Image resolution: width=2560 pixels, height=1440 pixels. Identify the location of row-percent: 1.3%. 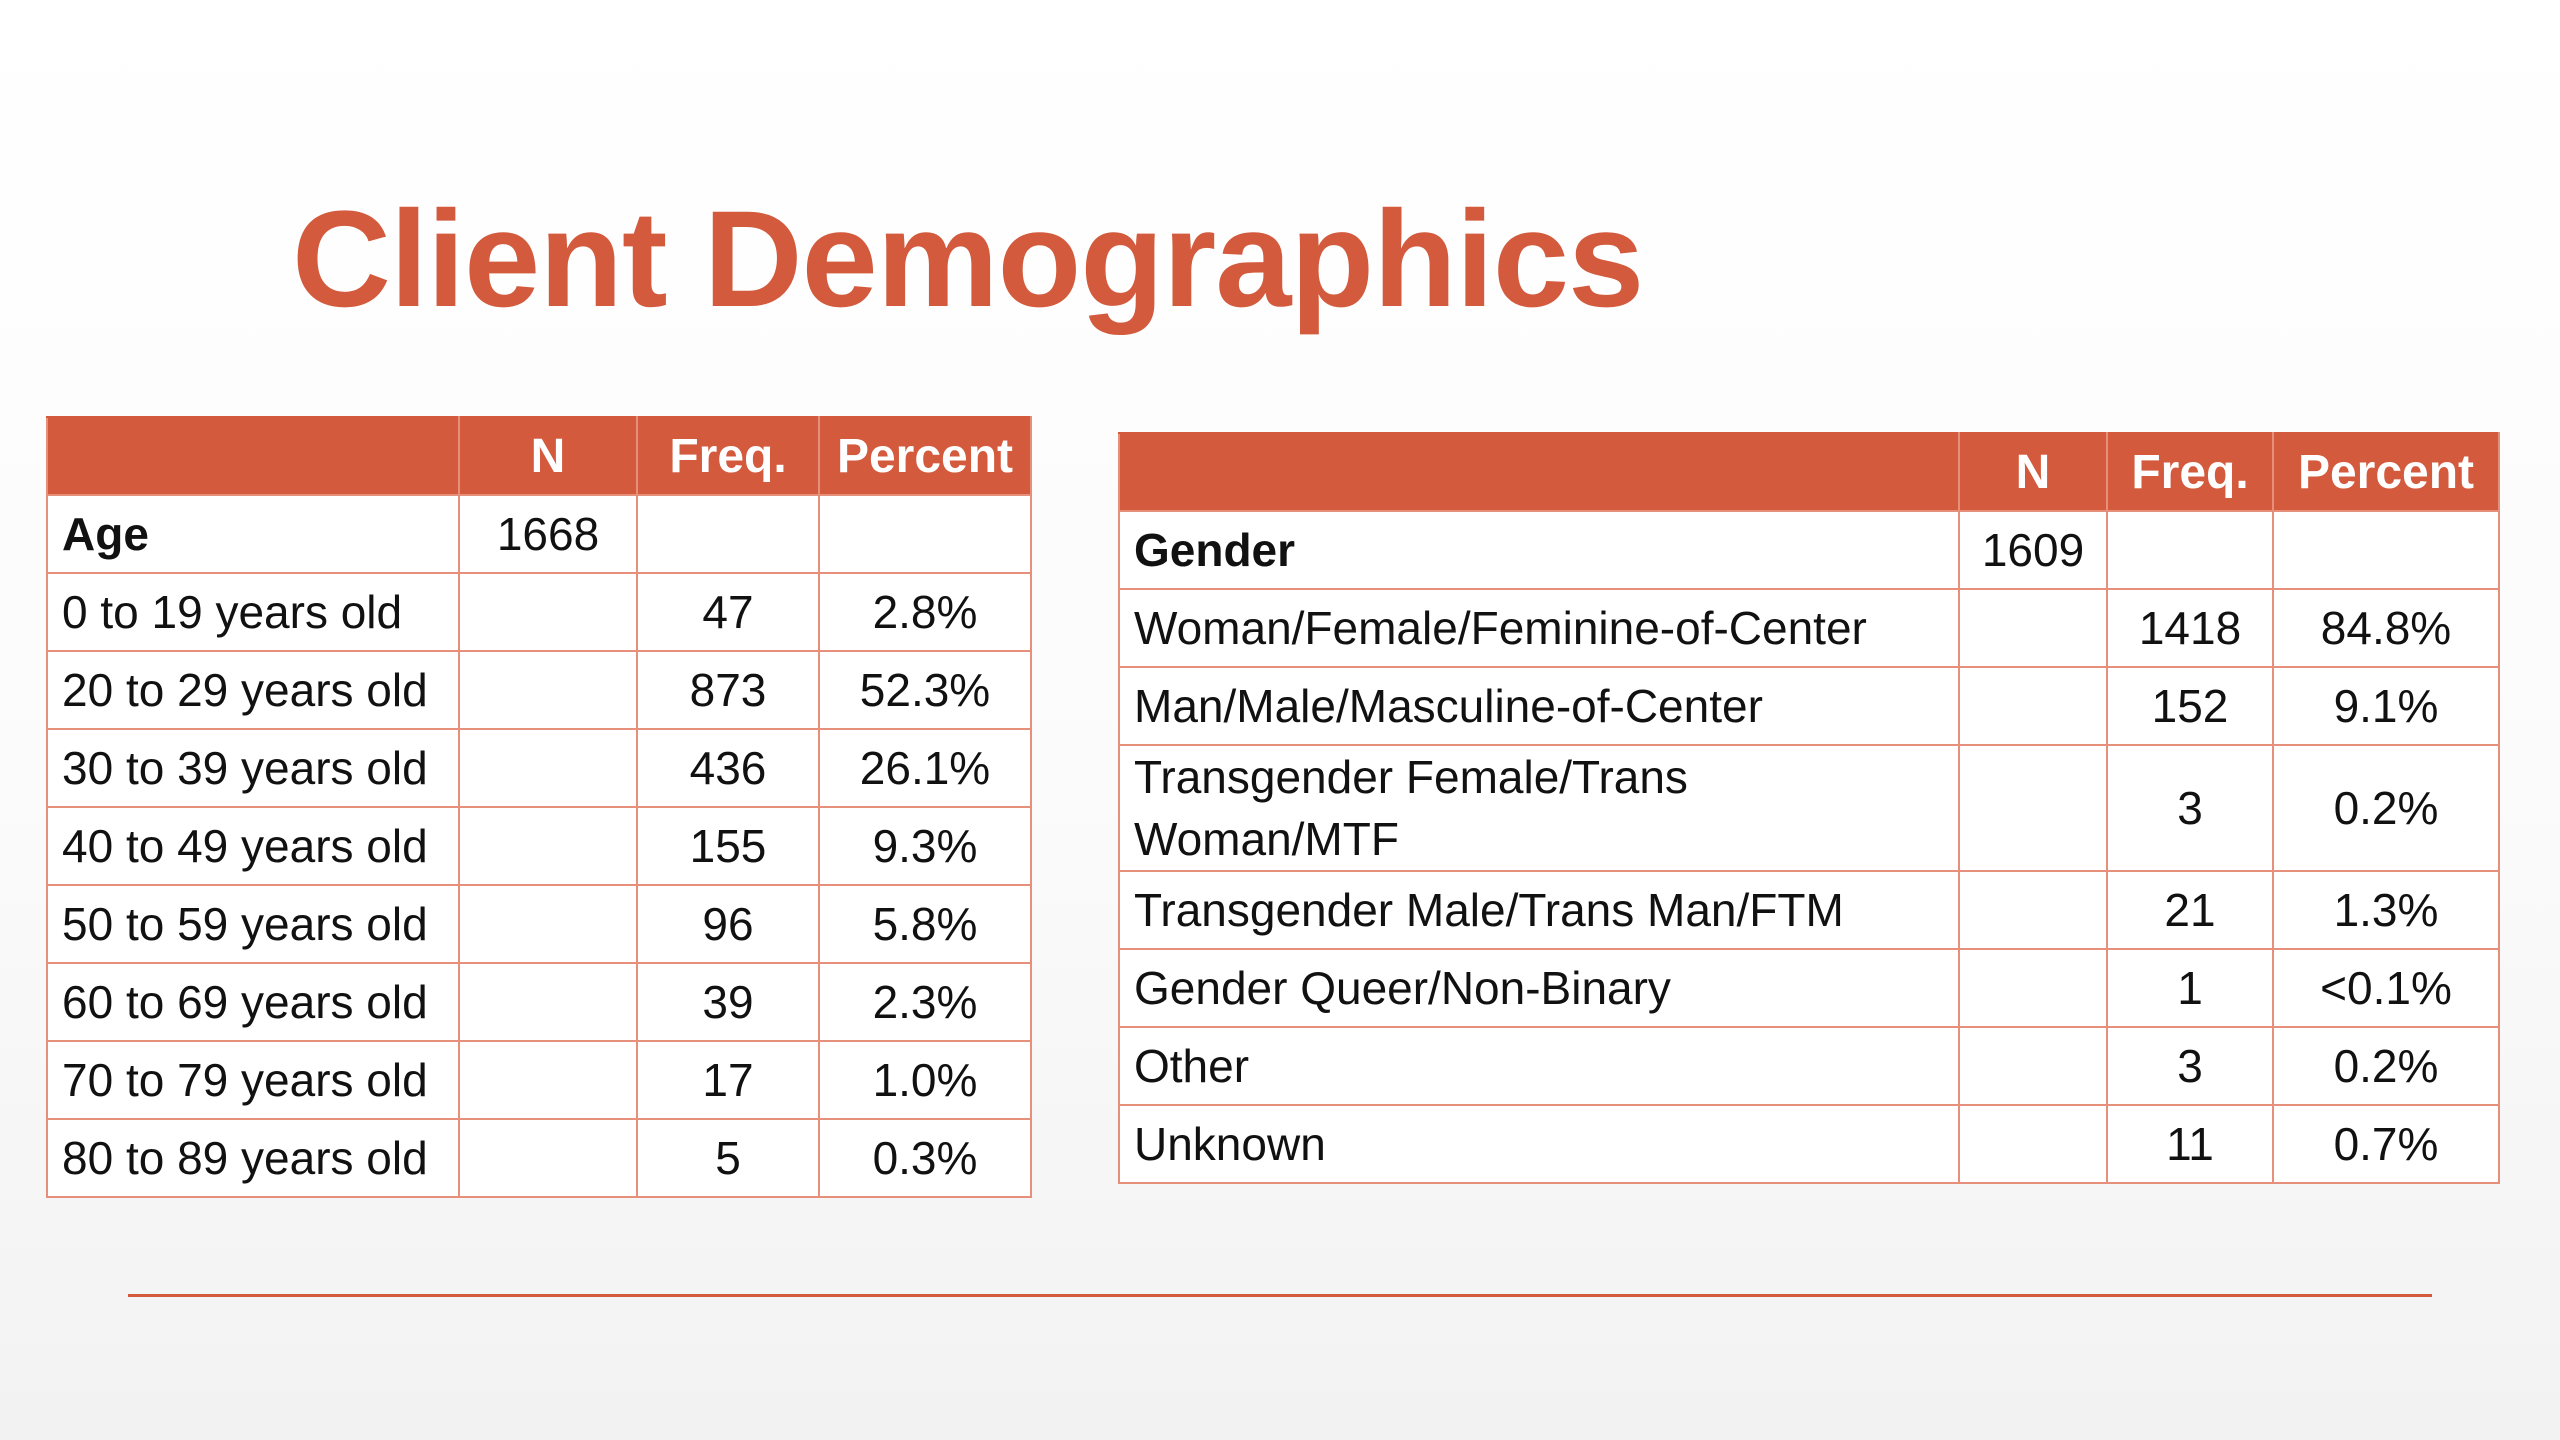
(2386, 910).